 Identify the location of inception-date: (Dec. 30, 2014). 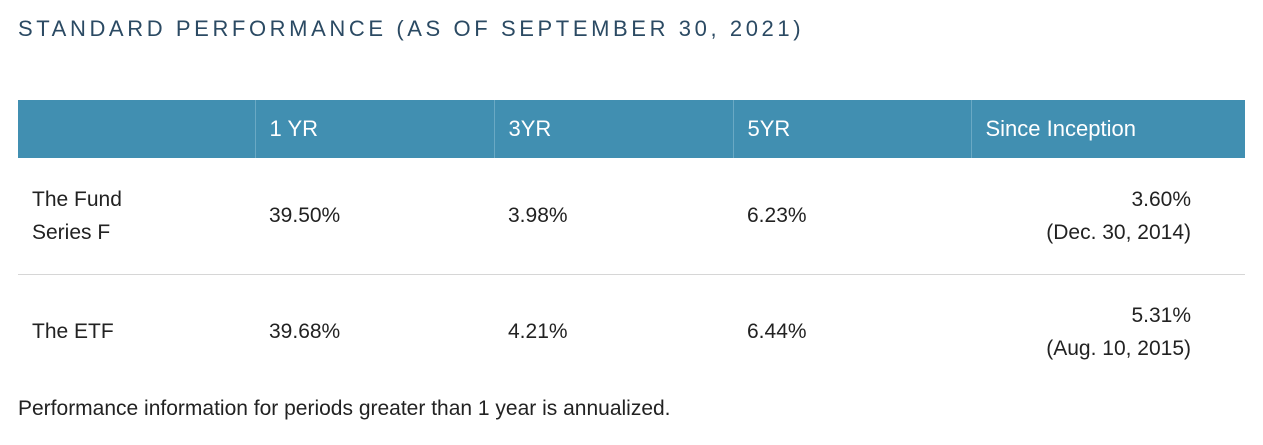
(1118, 232).